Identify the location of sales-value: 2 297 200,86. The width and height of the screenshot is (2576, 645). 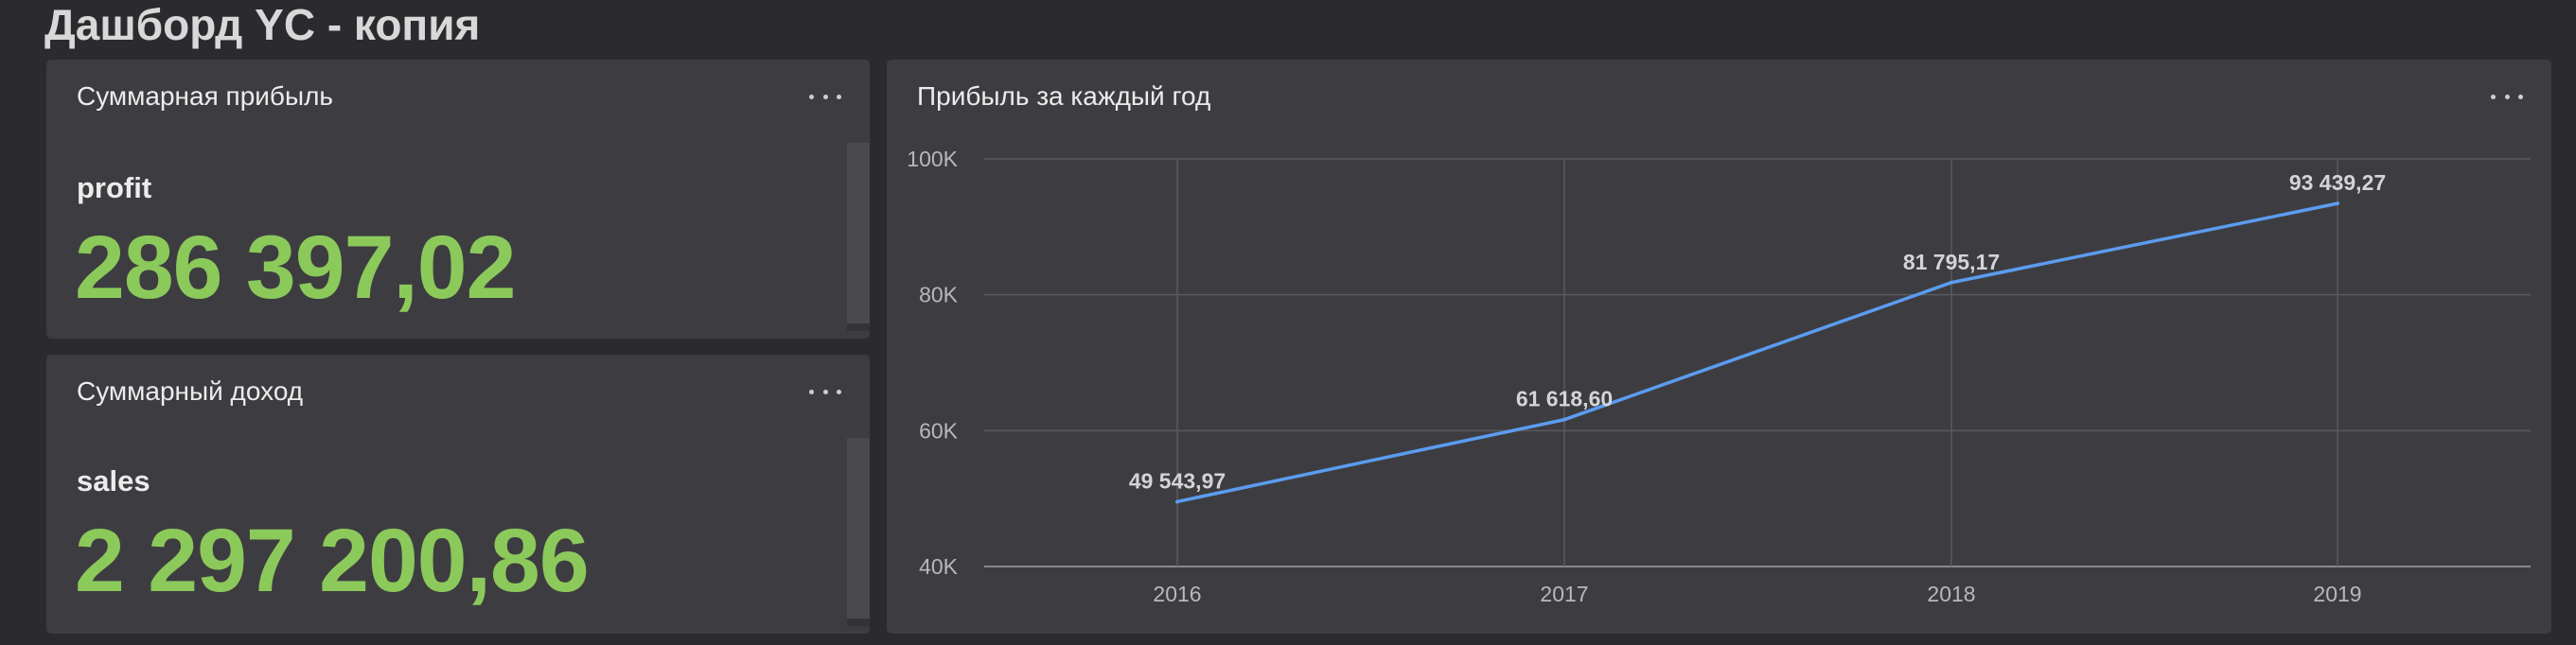
(332, 561).